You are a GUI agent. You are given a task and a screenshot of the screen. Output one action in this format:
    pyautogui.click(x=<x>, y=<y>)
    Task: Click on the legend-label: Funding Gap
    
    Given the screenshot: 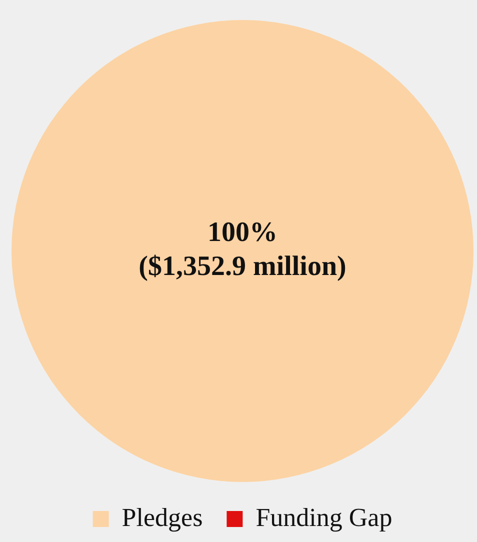 What is the action you would take?
    pyautogui.click(x=324, y=517)
    